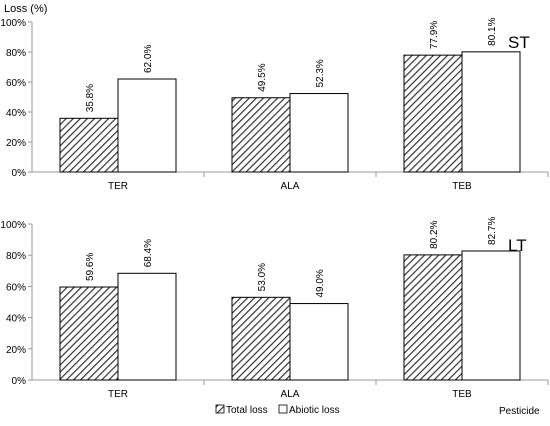  I want to click on data-label: 53.0%, so click(262, 277).